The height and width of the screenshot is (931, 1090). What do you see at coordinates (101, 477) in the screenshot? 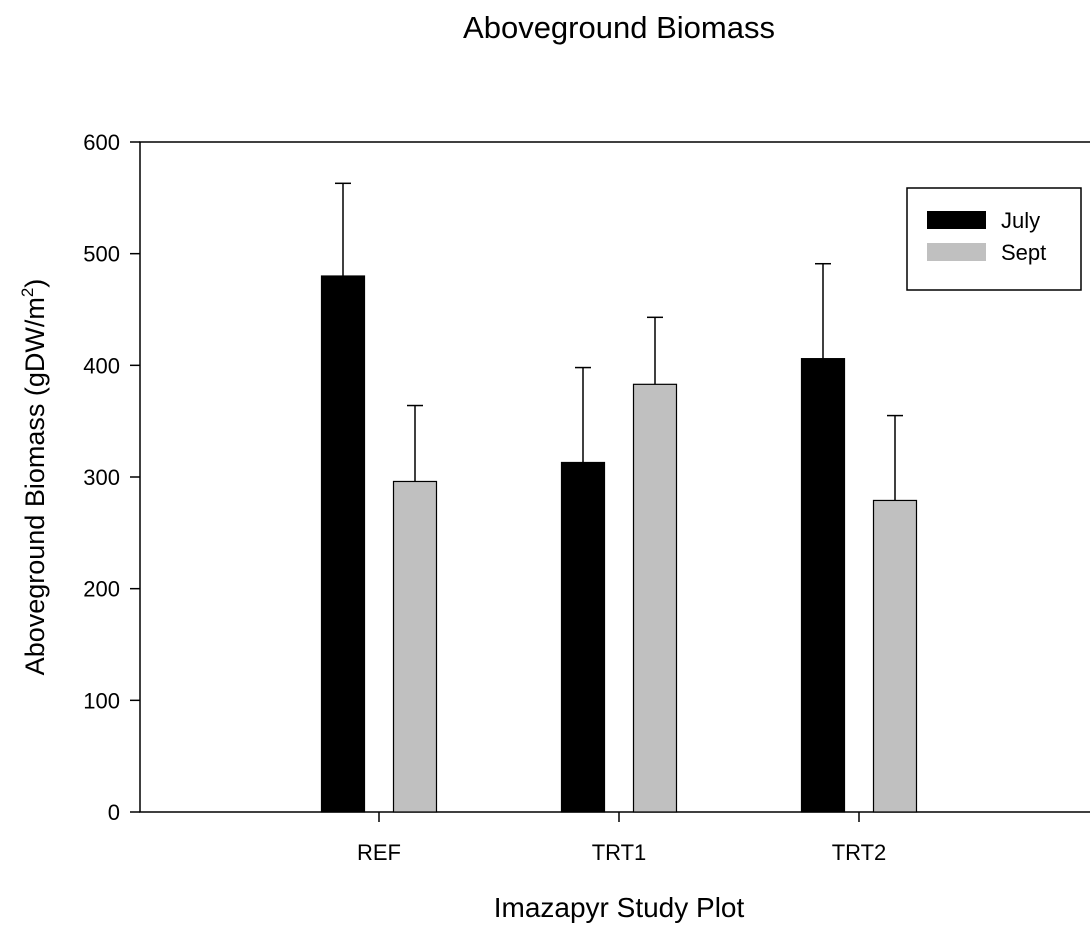
I see `y-tick-label: 300` at bounding box center [101, 477].